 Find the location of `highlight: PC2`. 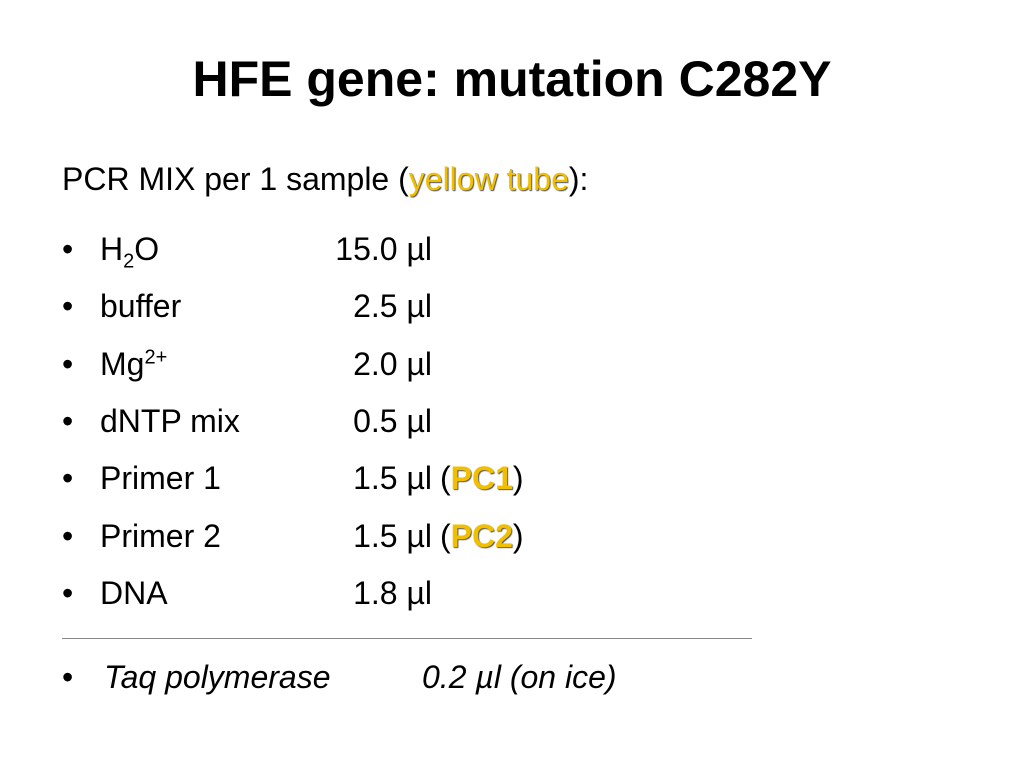

highlight: PC2 is located at coordinates (481, 535).